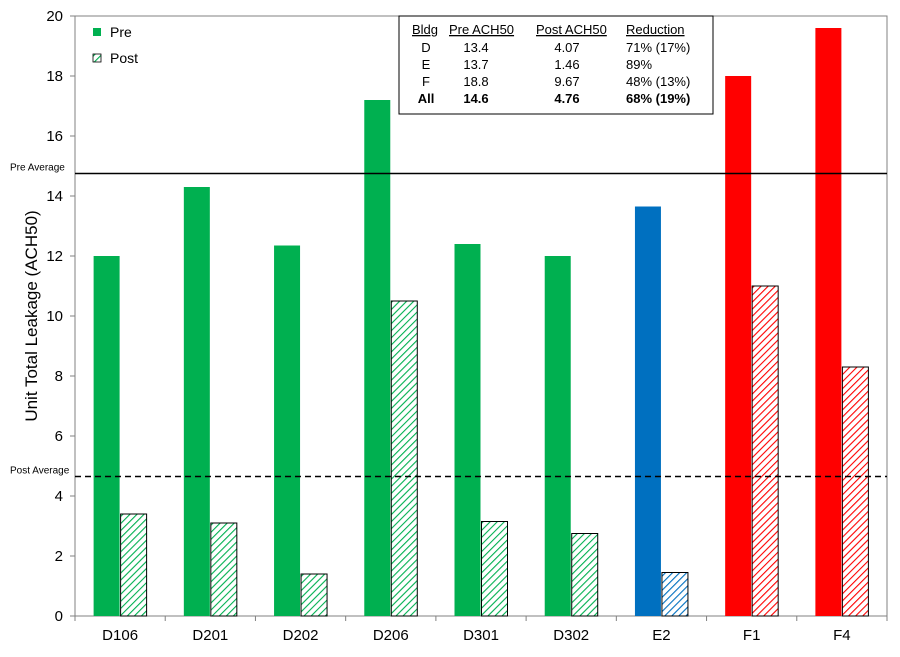 This screenshot has width=900, height=657. I want to click on x-tick-label-f1: F1, so click(752, 635).